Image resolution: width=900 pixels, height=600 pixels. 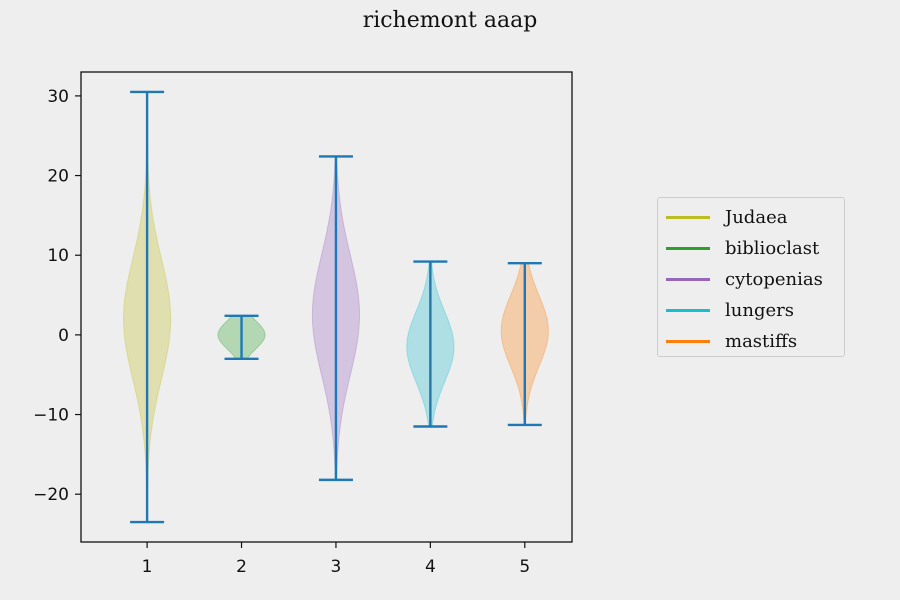 I want to click on legend-label: biblioclast, so click(x=772, y=248).